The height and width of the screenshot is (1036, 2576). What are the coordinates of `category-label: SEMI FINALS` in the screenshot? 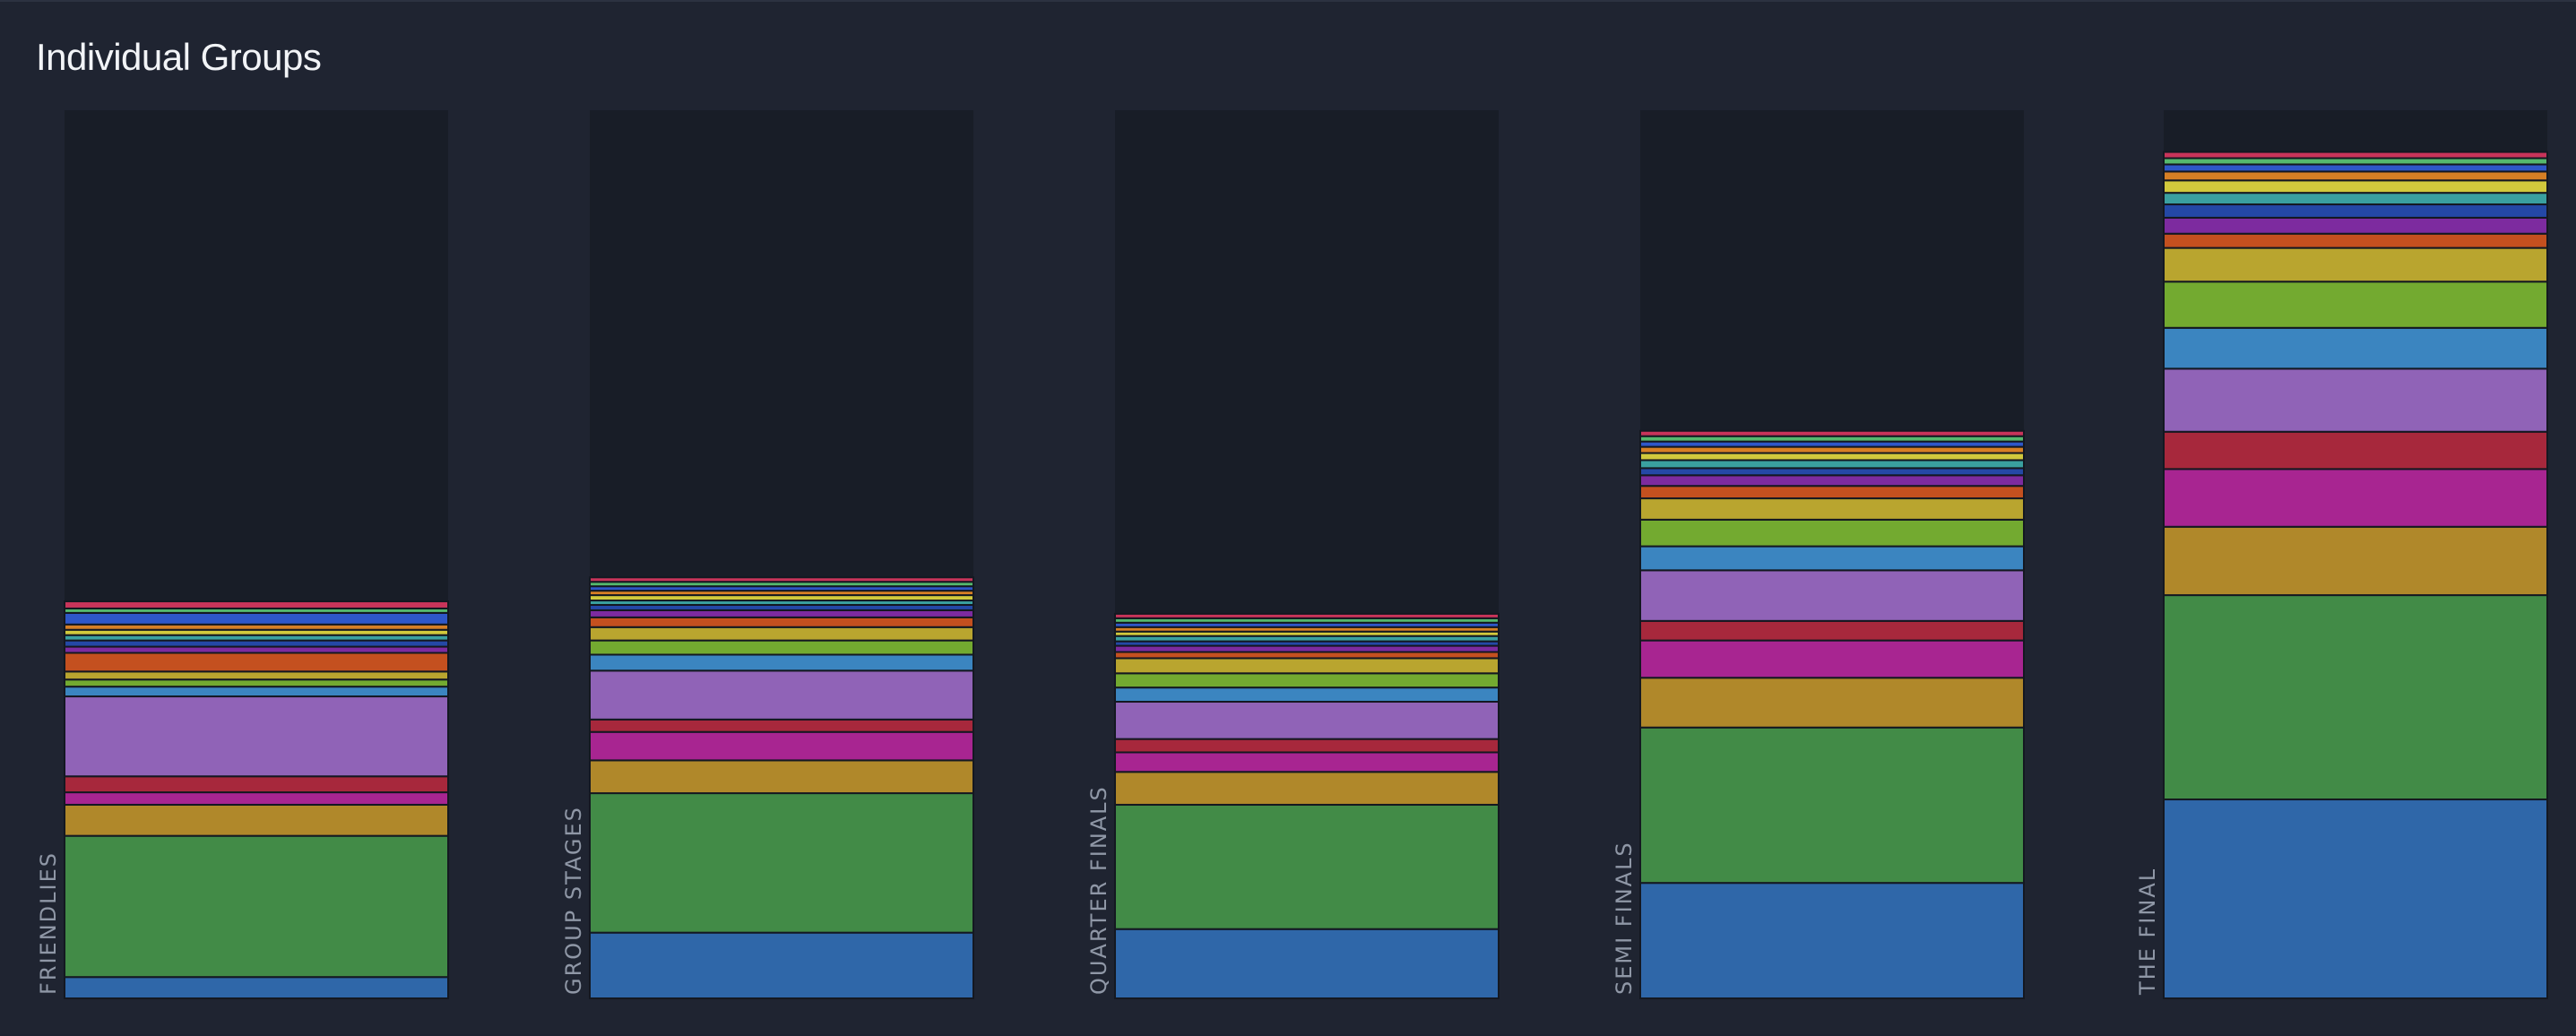 It's located at (1624, 918).